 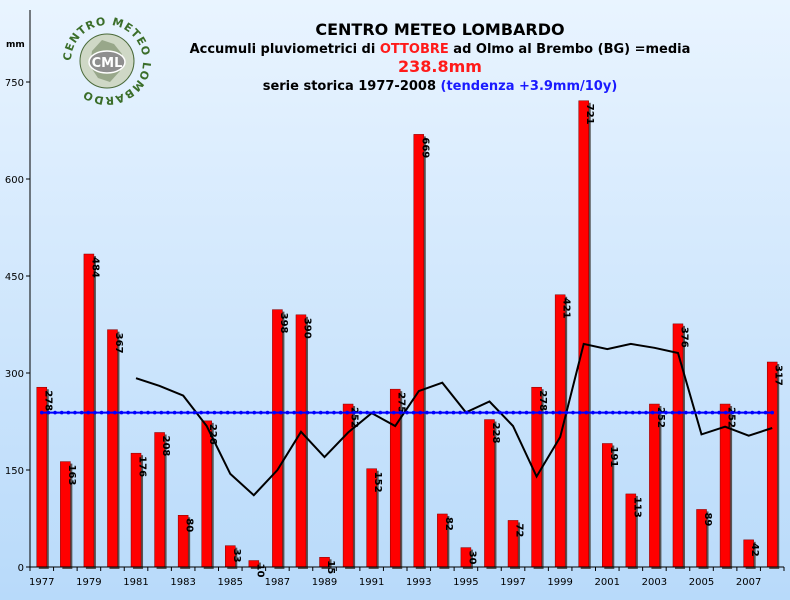 I want to click on bar-label-1993: 669, so click(x=424, y=147).